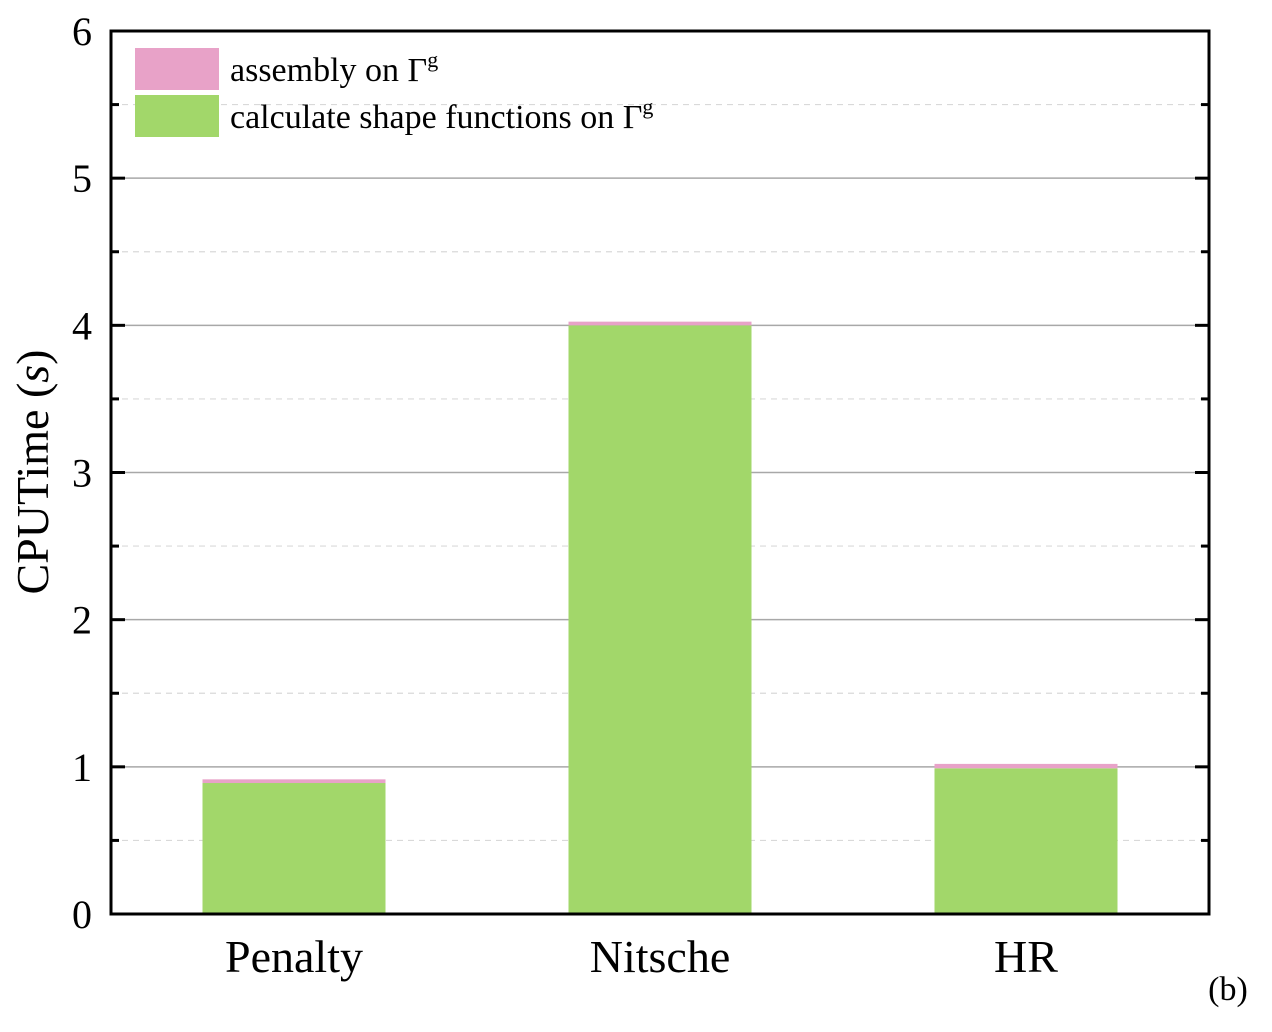 The image size is (1272, 1032). I want to click on x-category-label: Penalty, so click(294, 956).